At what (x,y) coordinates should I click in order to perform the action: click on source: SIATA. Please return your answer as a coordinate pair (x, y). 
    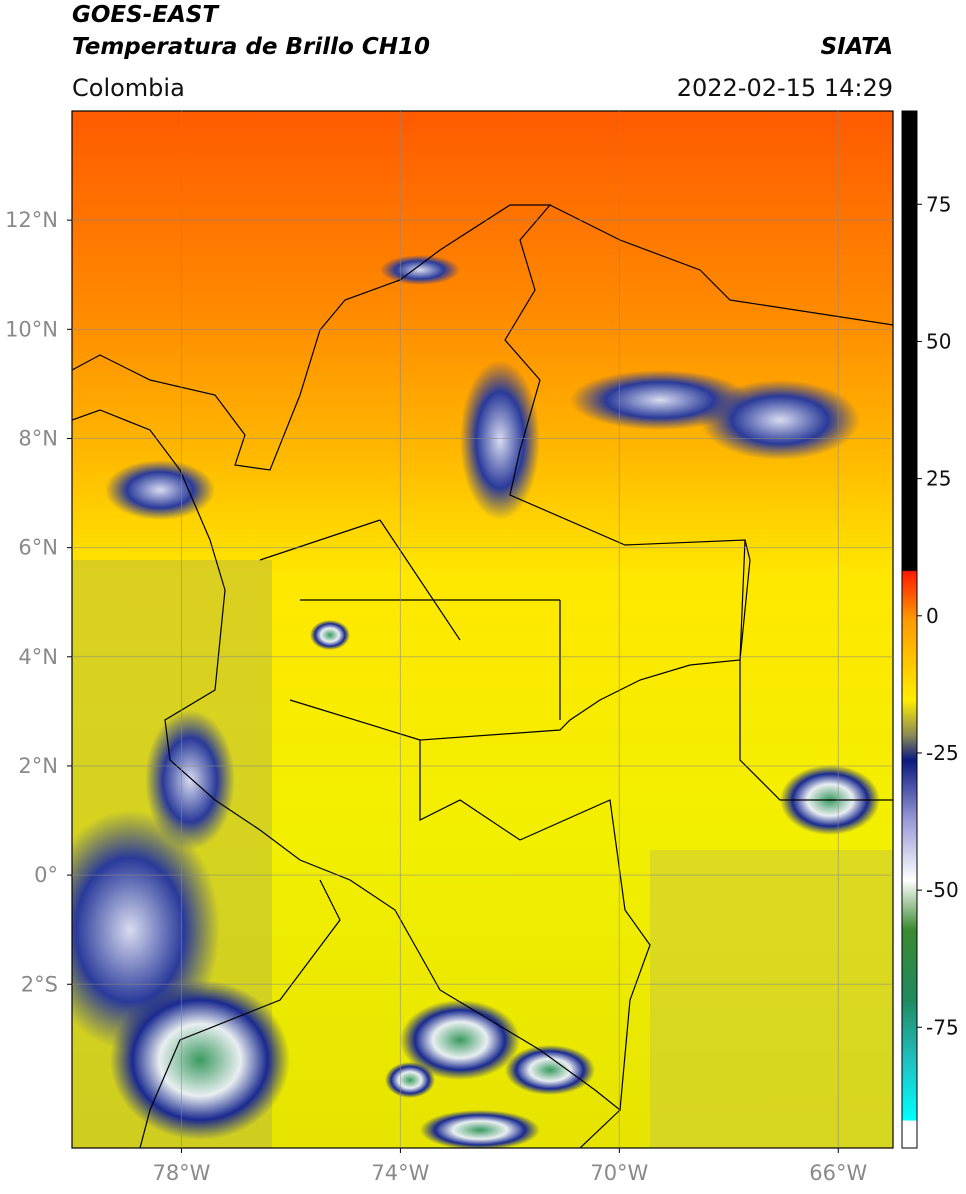
    Looking at the image, I should click on (857, 47).